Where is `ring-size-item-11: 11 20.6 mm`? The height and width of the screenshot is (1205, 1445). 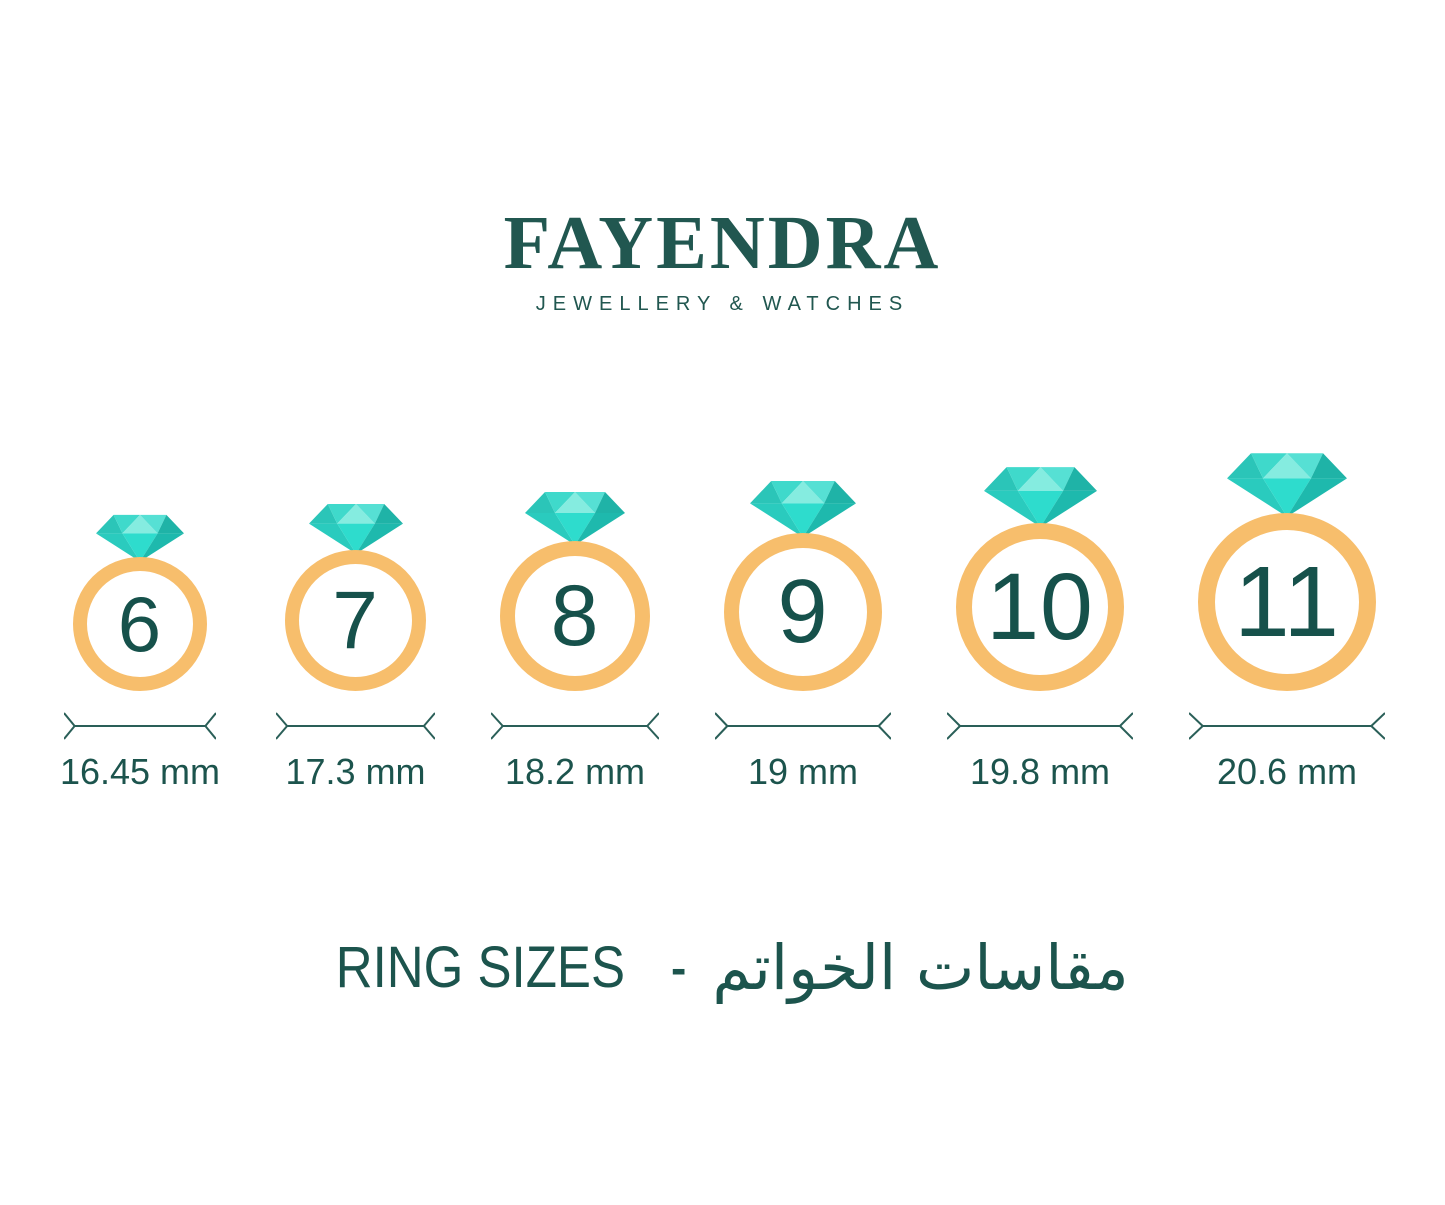
ring-size-item-11: 11 20.6 mm is located at coordinates (1287, 622).